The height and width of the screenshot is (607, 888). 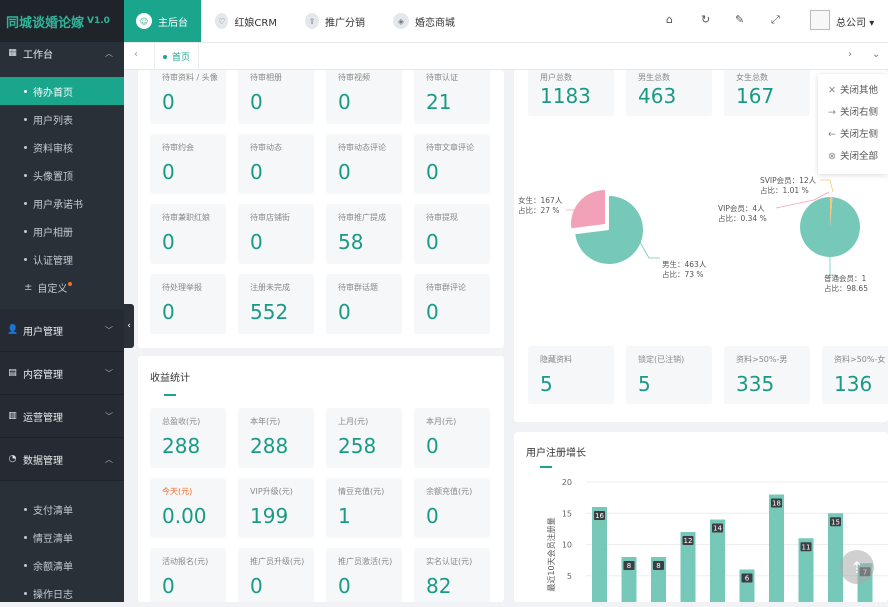 I want to click on sidebar-item: 用户列表, so click(x=62, y=119).